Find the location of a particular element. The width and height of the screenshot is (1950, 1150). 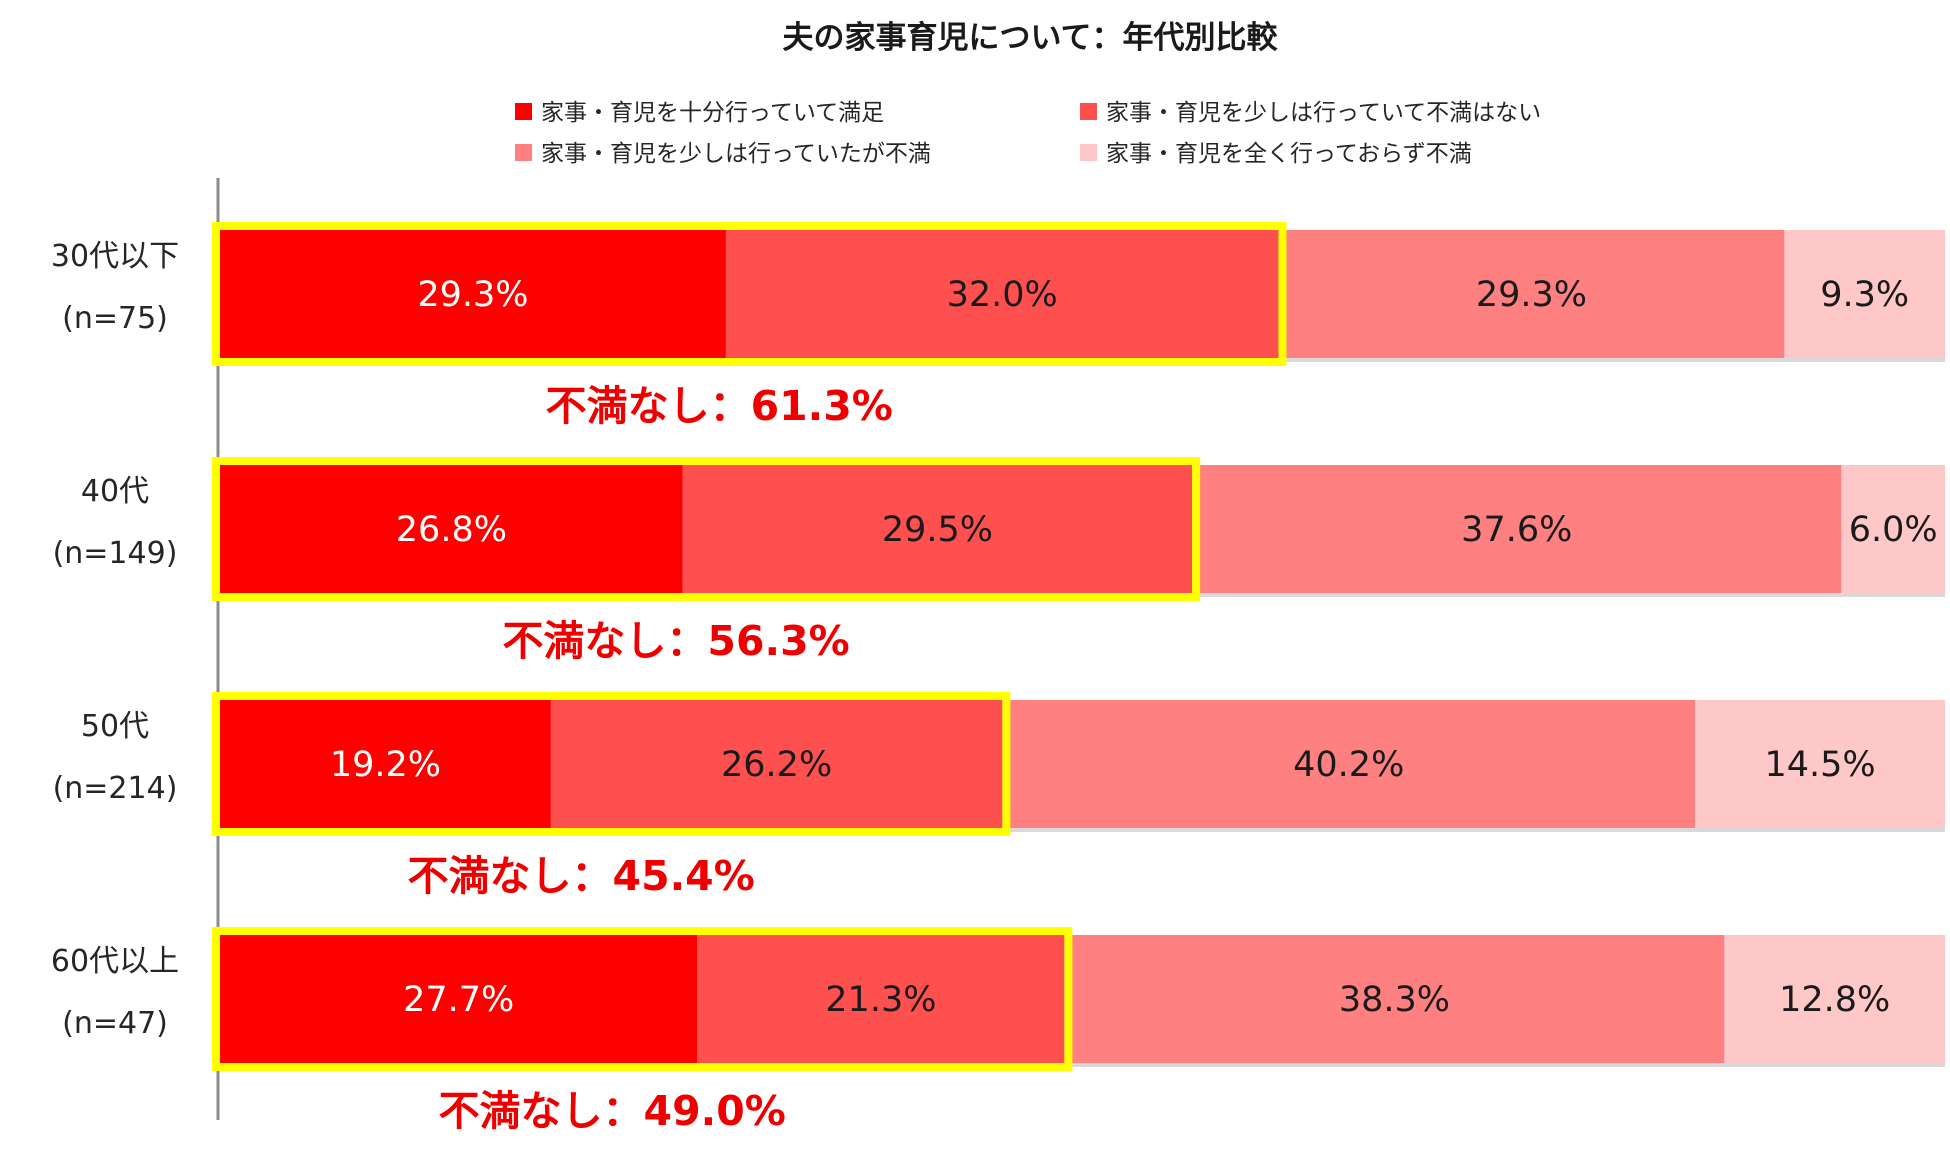

category-sample-size: (n=75) is located at coordinates (115, 318).